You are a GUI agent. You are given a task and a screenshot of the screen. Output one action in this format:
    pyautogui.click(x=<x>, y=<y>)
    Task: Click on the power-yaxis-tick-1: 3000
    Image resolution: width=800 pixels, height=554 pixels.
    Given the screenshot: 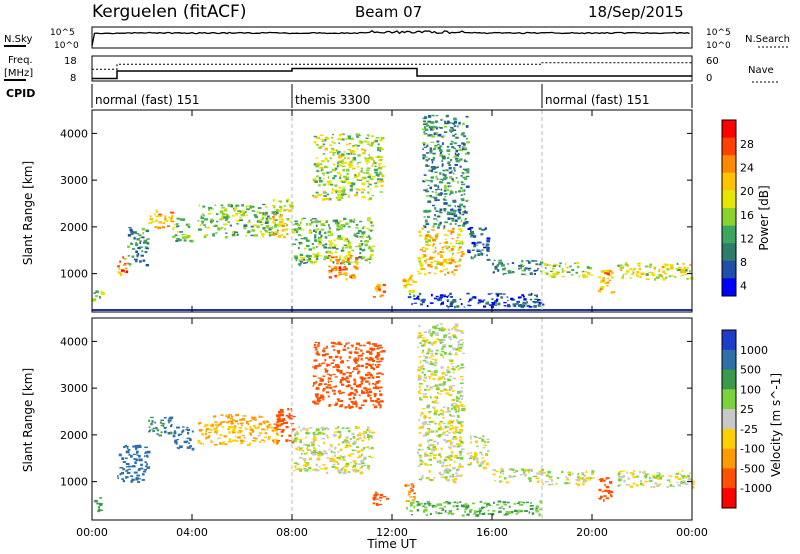 What is the action you would take?
    pyautogui.click(x=74, y=180)
    